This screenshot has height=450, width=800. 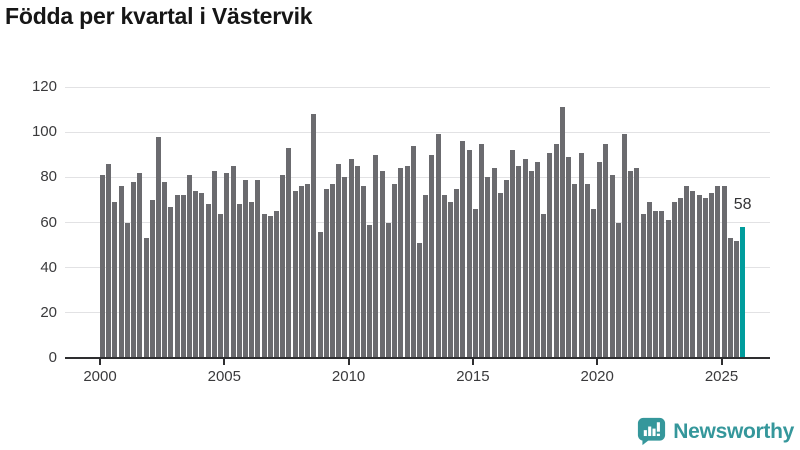 What do you see at coordinates (513, 254) in the screenshot?
I see `bar-2016-q3` at bounding box center [513, 254].